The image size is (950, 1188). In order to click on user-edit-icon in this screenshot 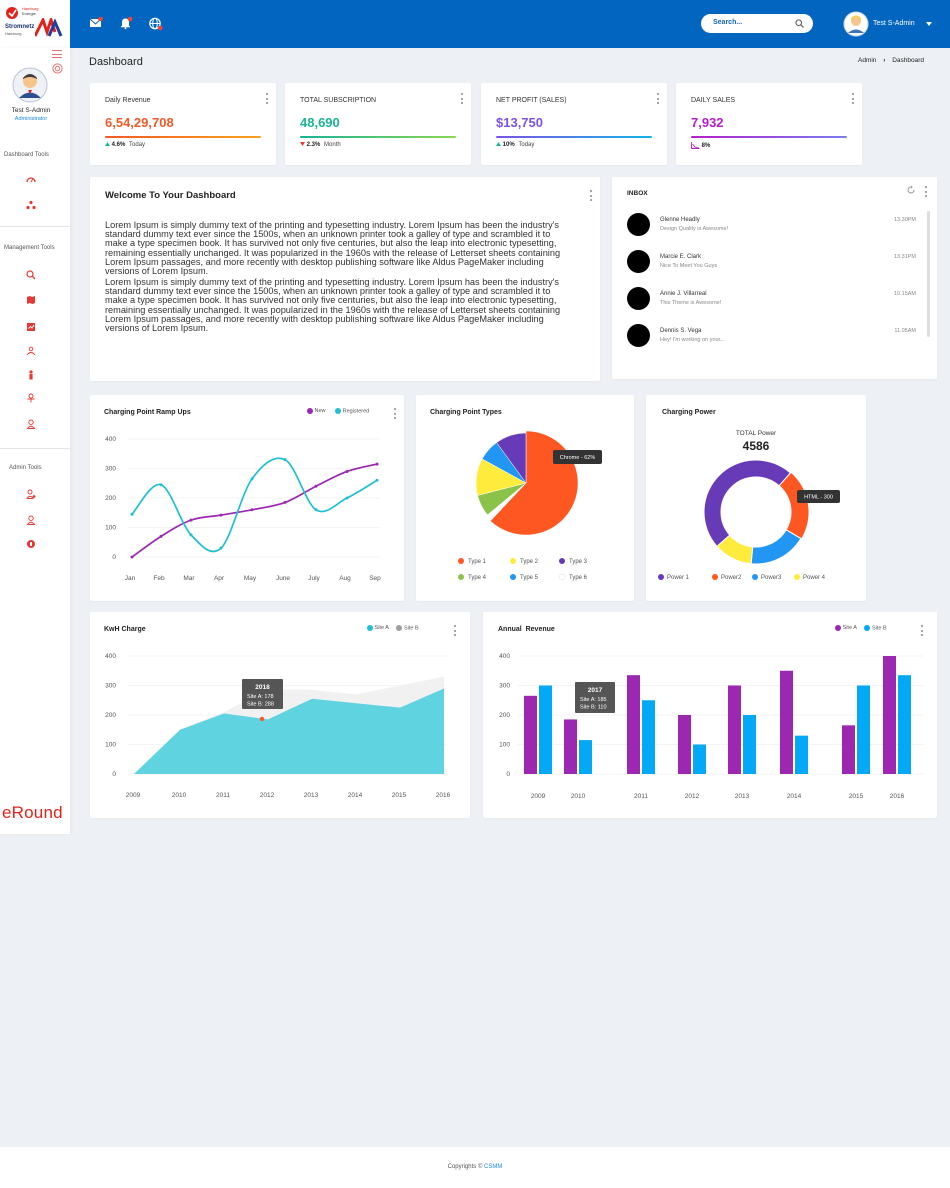, I will do `click(31, 520)`.